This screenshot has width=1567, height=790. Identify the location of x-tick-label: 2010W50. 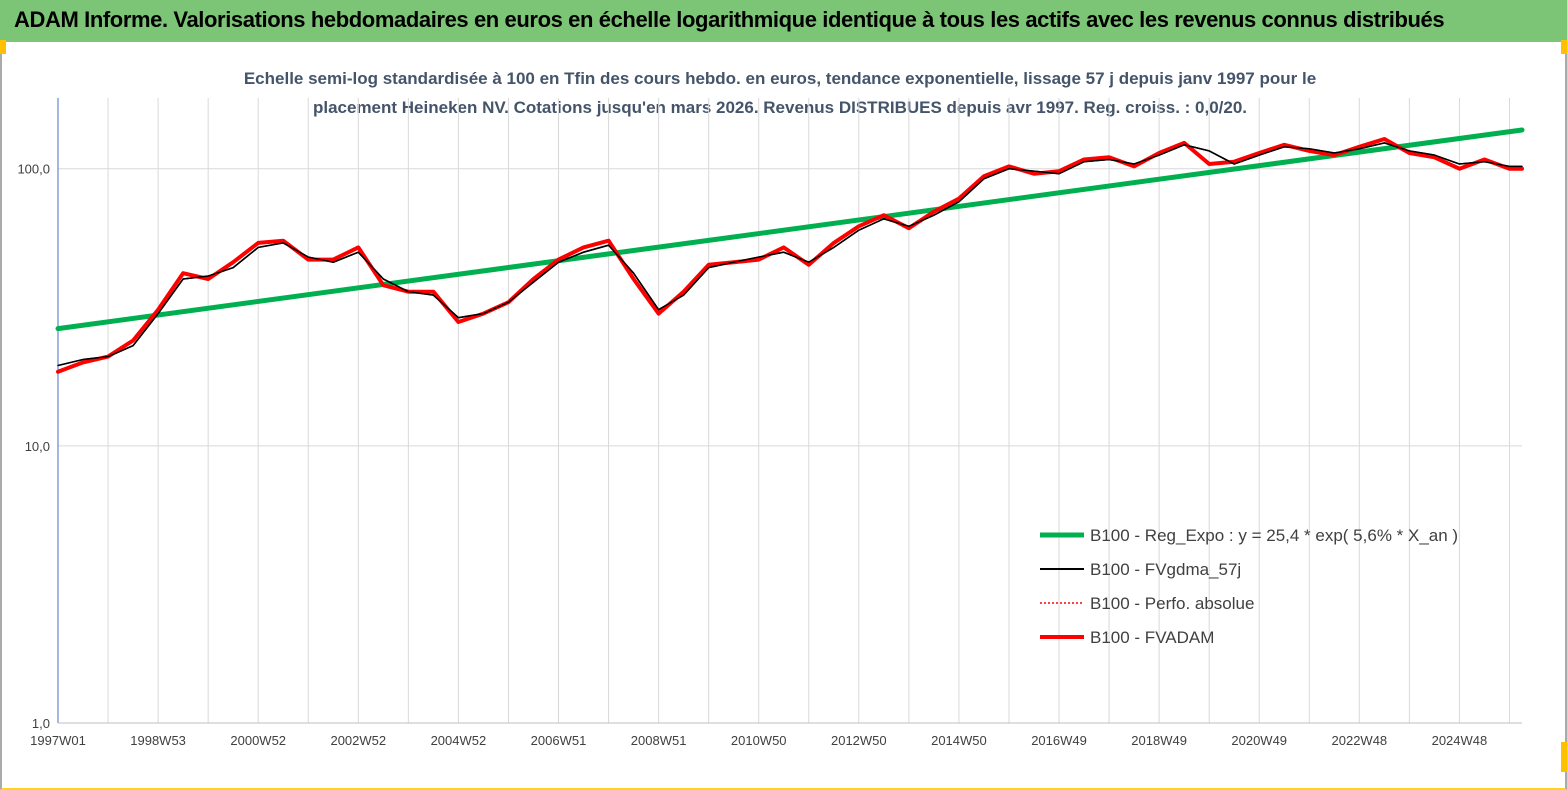
(759, 740).